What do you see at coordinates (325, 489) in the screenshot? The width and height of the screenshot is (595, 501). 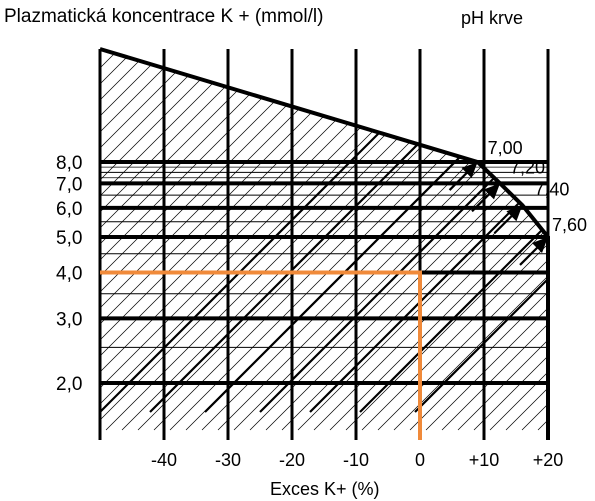 I see `x-axis-label: Exces K+ (%)` at bounding box center [325, 489].